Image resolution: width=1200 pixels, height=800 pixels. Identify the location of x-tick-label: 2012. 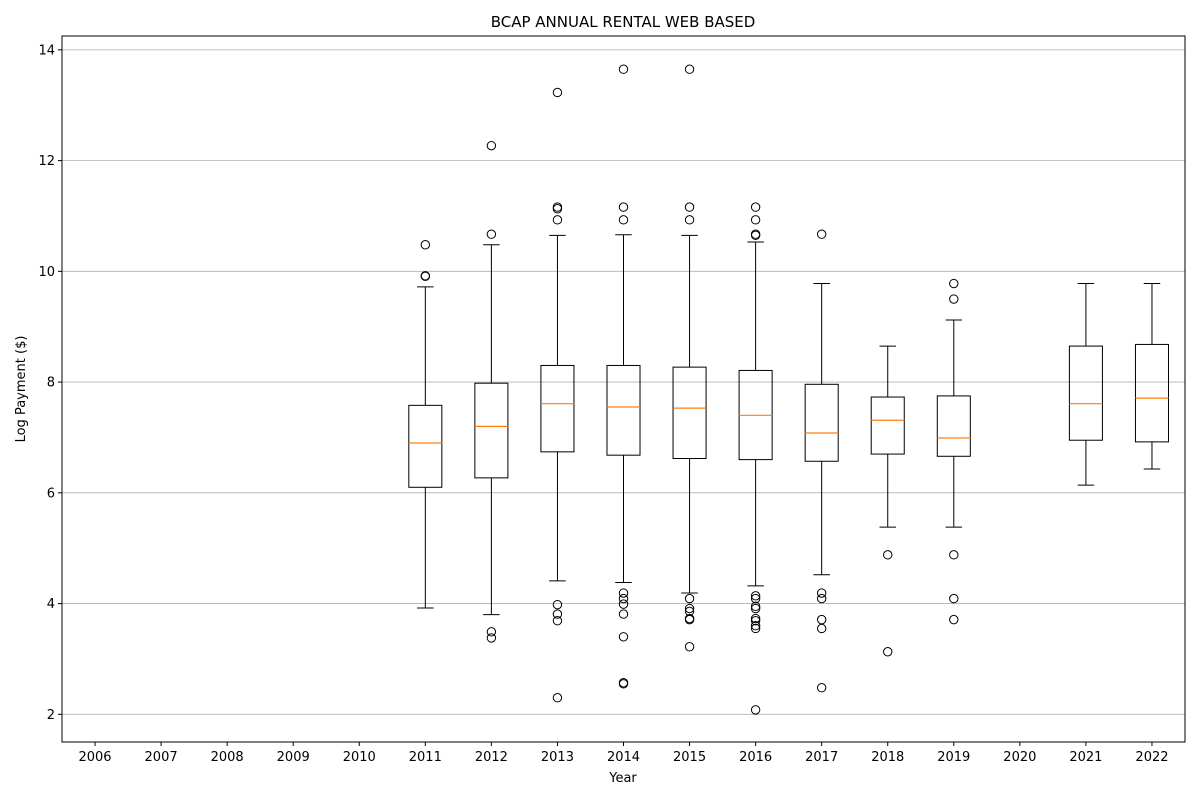
(491, 757).